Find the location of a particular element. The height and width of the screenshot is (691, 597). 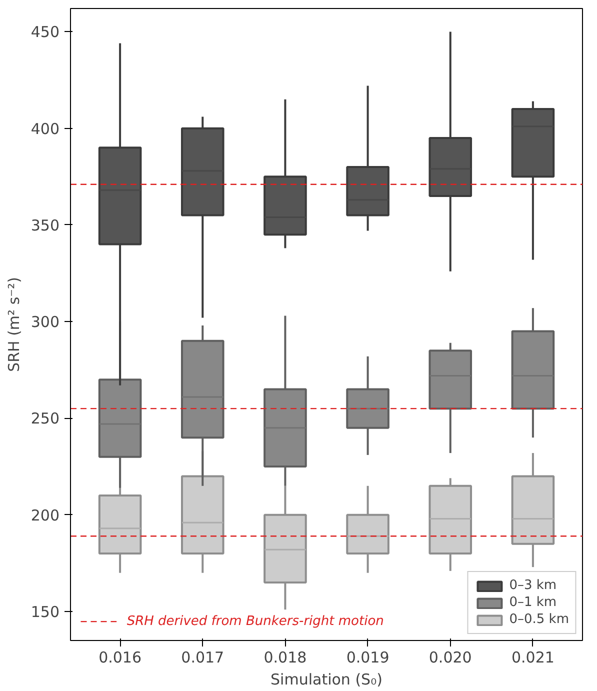

y-tick-label: 400 is located at coordinates (45, 129).